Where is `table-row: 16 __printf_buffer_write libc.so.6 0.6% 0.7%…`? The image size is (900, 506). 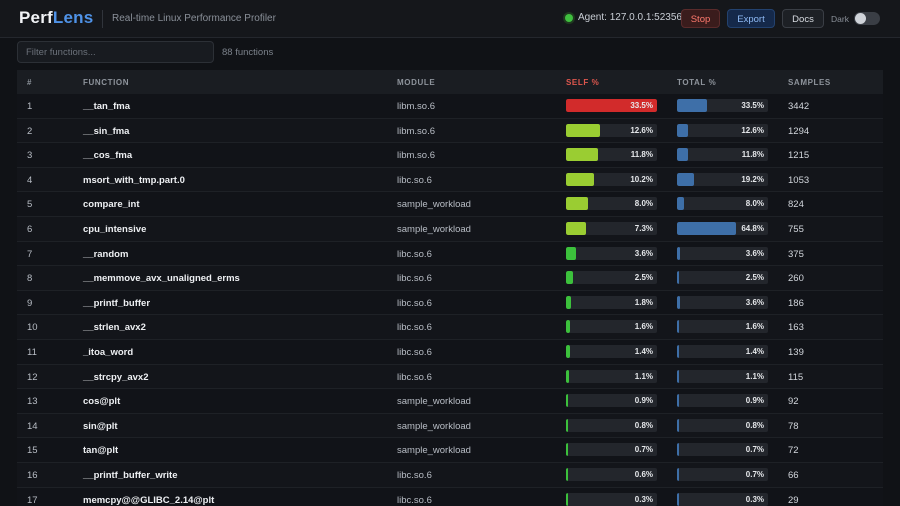 table-row: 16 __printf_buffer_write libc.so.6 0.6% 0.7%… is located at coordinates (450, 475).